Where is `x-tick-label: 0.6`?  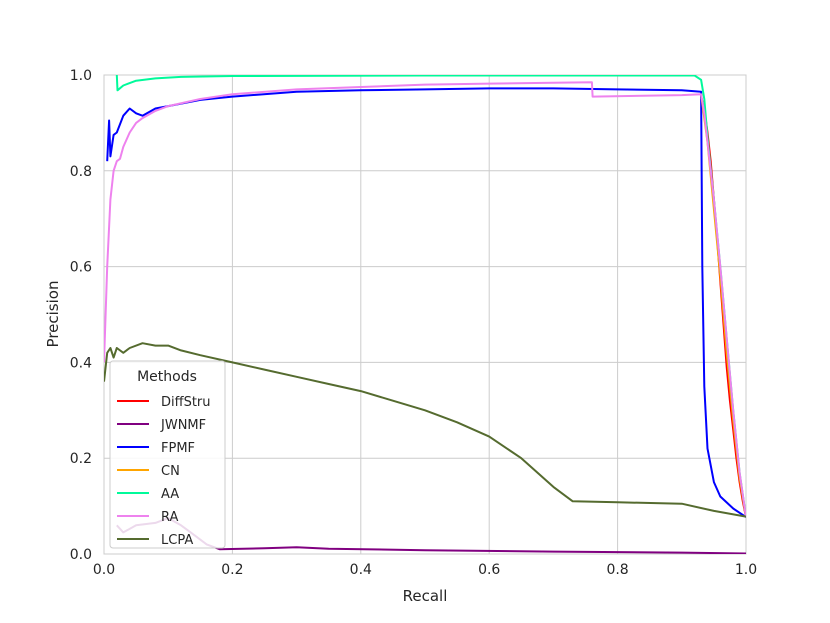
x-tick-label: 0.6 is located at coordinates (489, 570).